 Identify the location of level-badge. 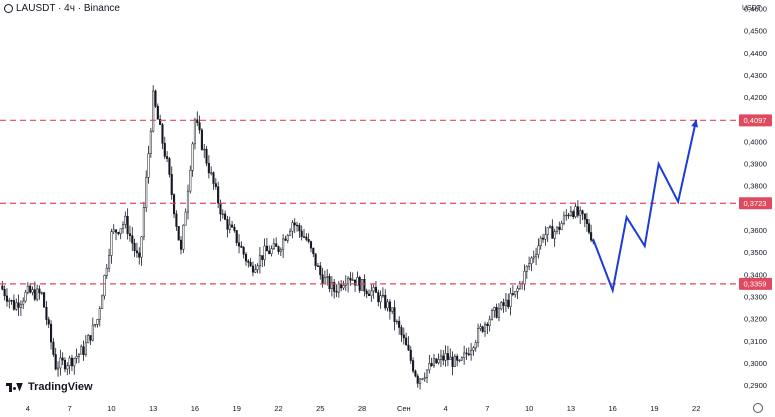
(755, 283).